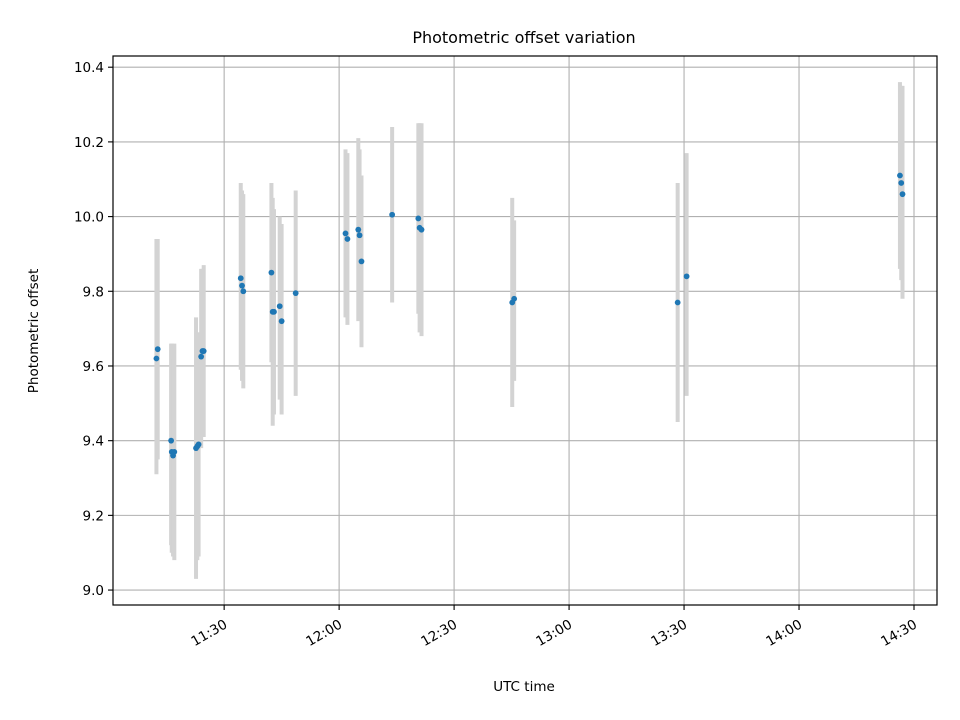  What do you see at coordinates (93, 292) in the screenshot?
I see `y-tick-label: 9.8` at bounding box center [93, 292].